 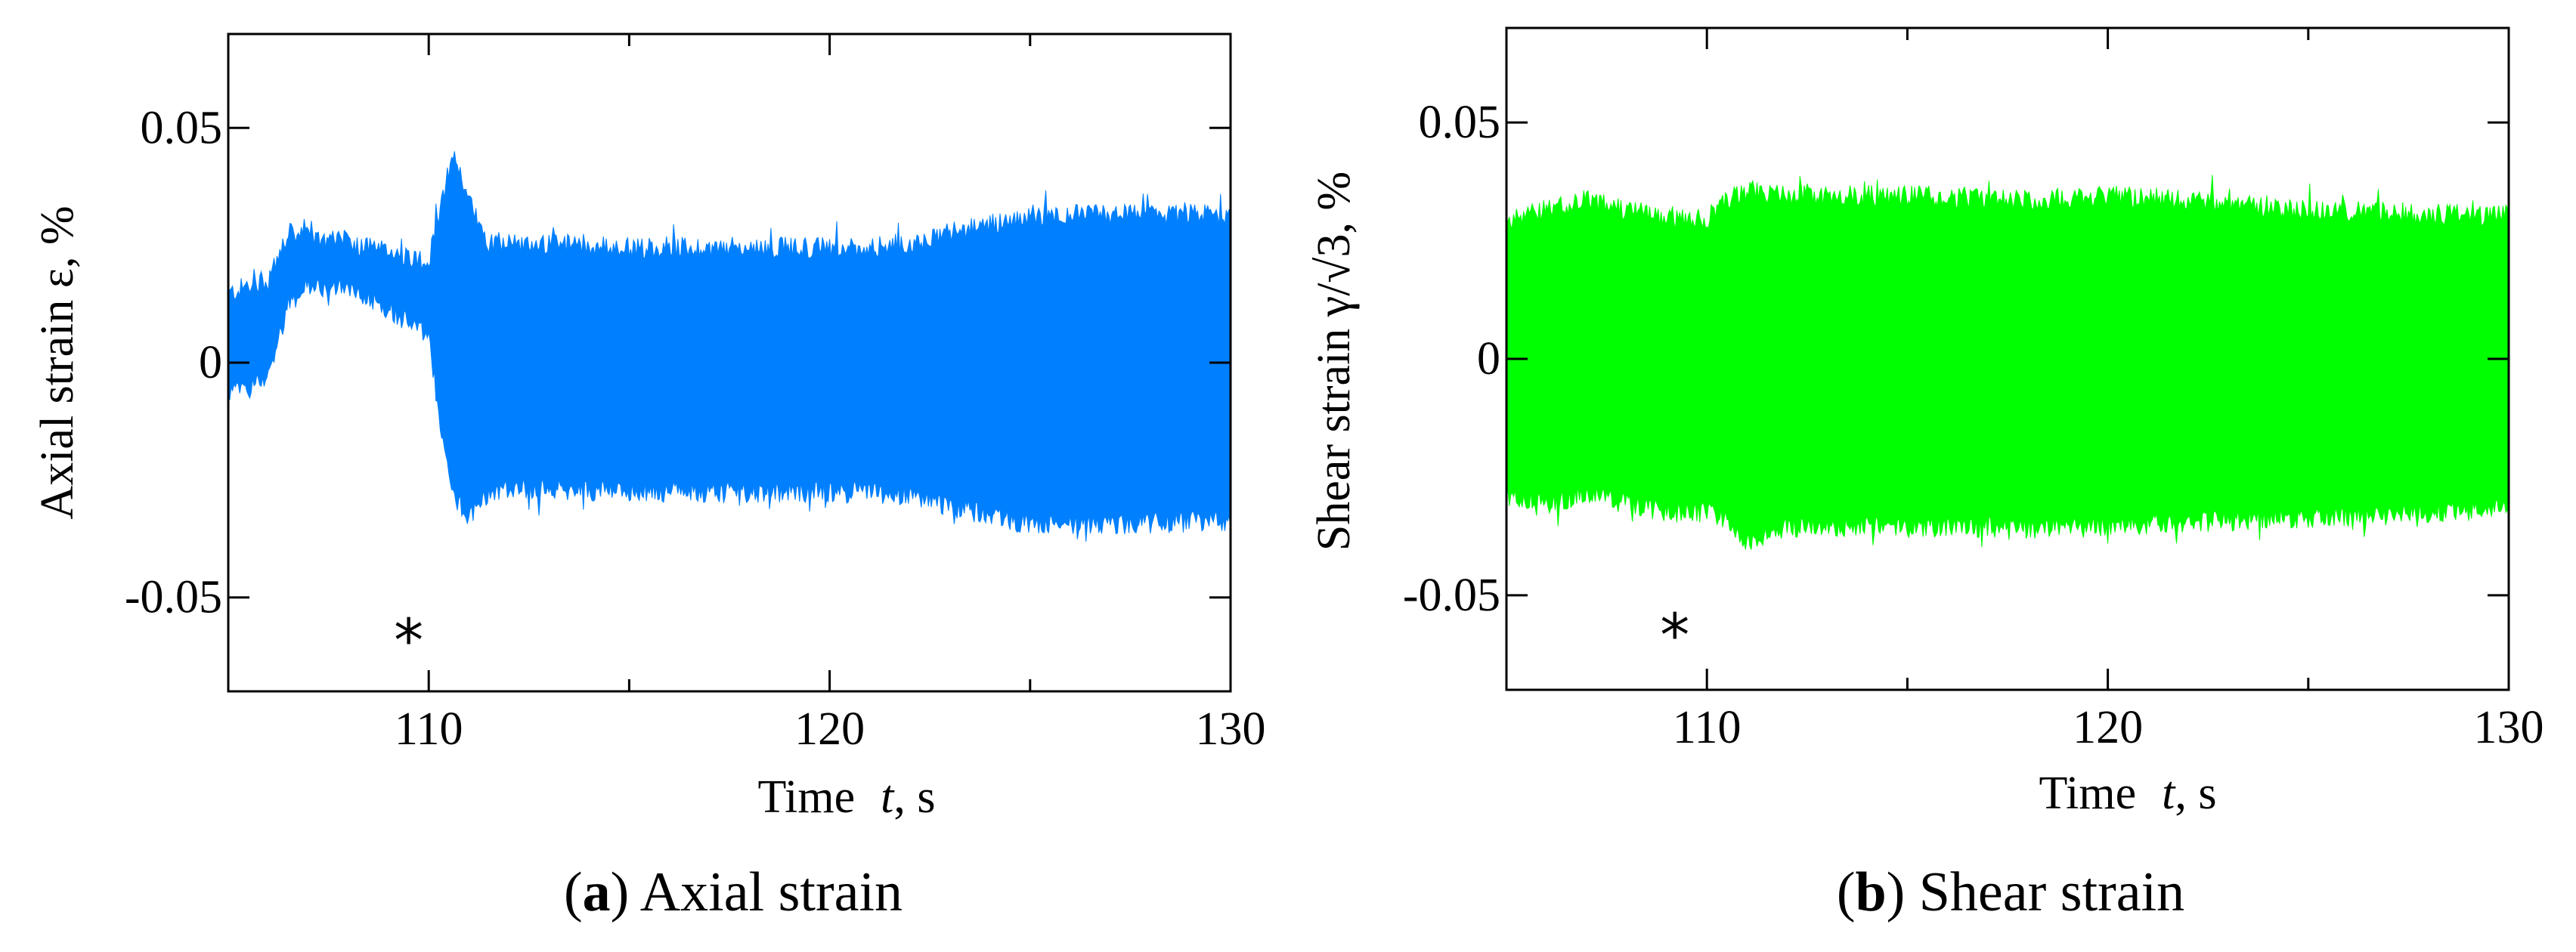 What do you see at coordinates (1707, 727) in the screenshot?
I see `x-tick-label-b-110: 110` at bounding box center [1707, 727].